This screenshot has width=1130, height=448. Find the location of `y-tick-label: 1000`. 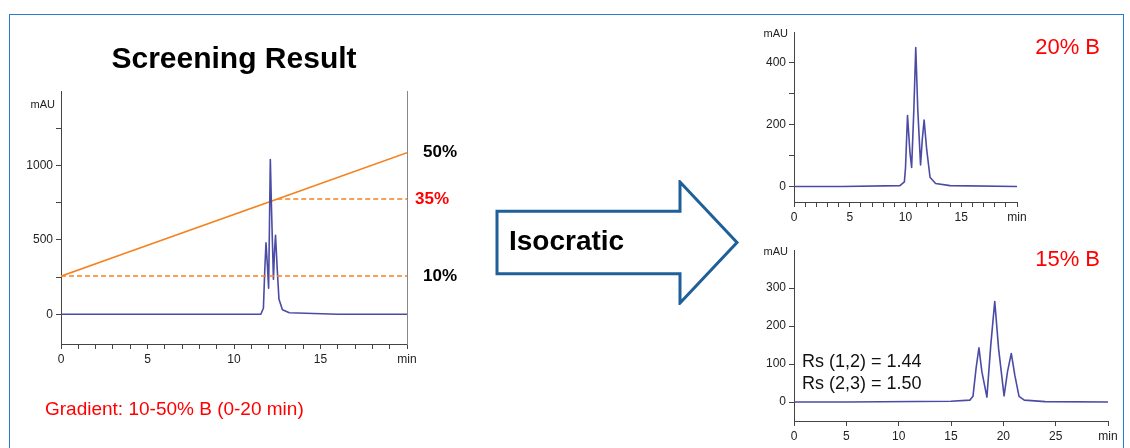

y-tick-label: 1000 is located at coordinates (40, 164).